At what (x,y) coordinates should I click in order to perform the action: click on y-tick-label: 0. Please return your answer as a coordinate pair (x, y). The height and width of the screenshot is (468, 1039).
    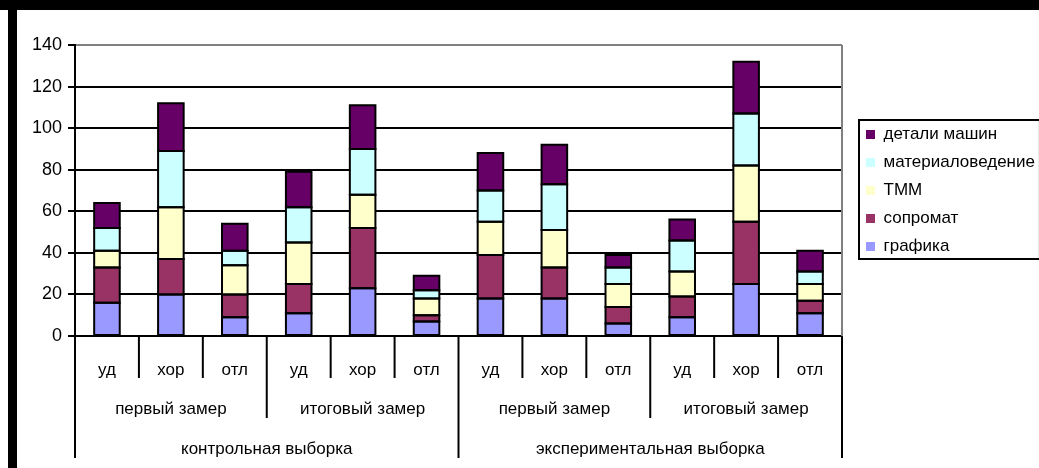
    Looking at the image, I should click on (56, 334).